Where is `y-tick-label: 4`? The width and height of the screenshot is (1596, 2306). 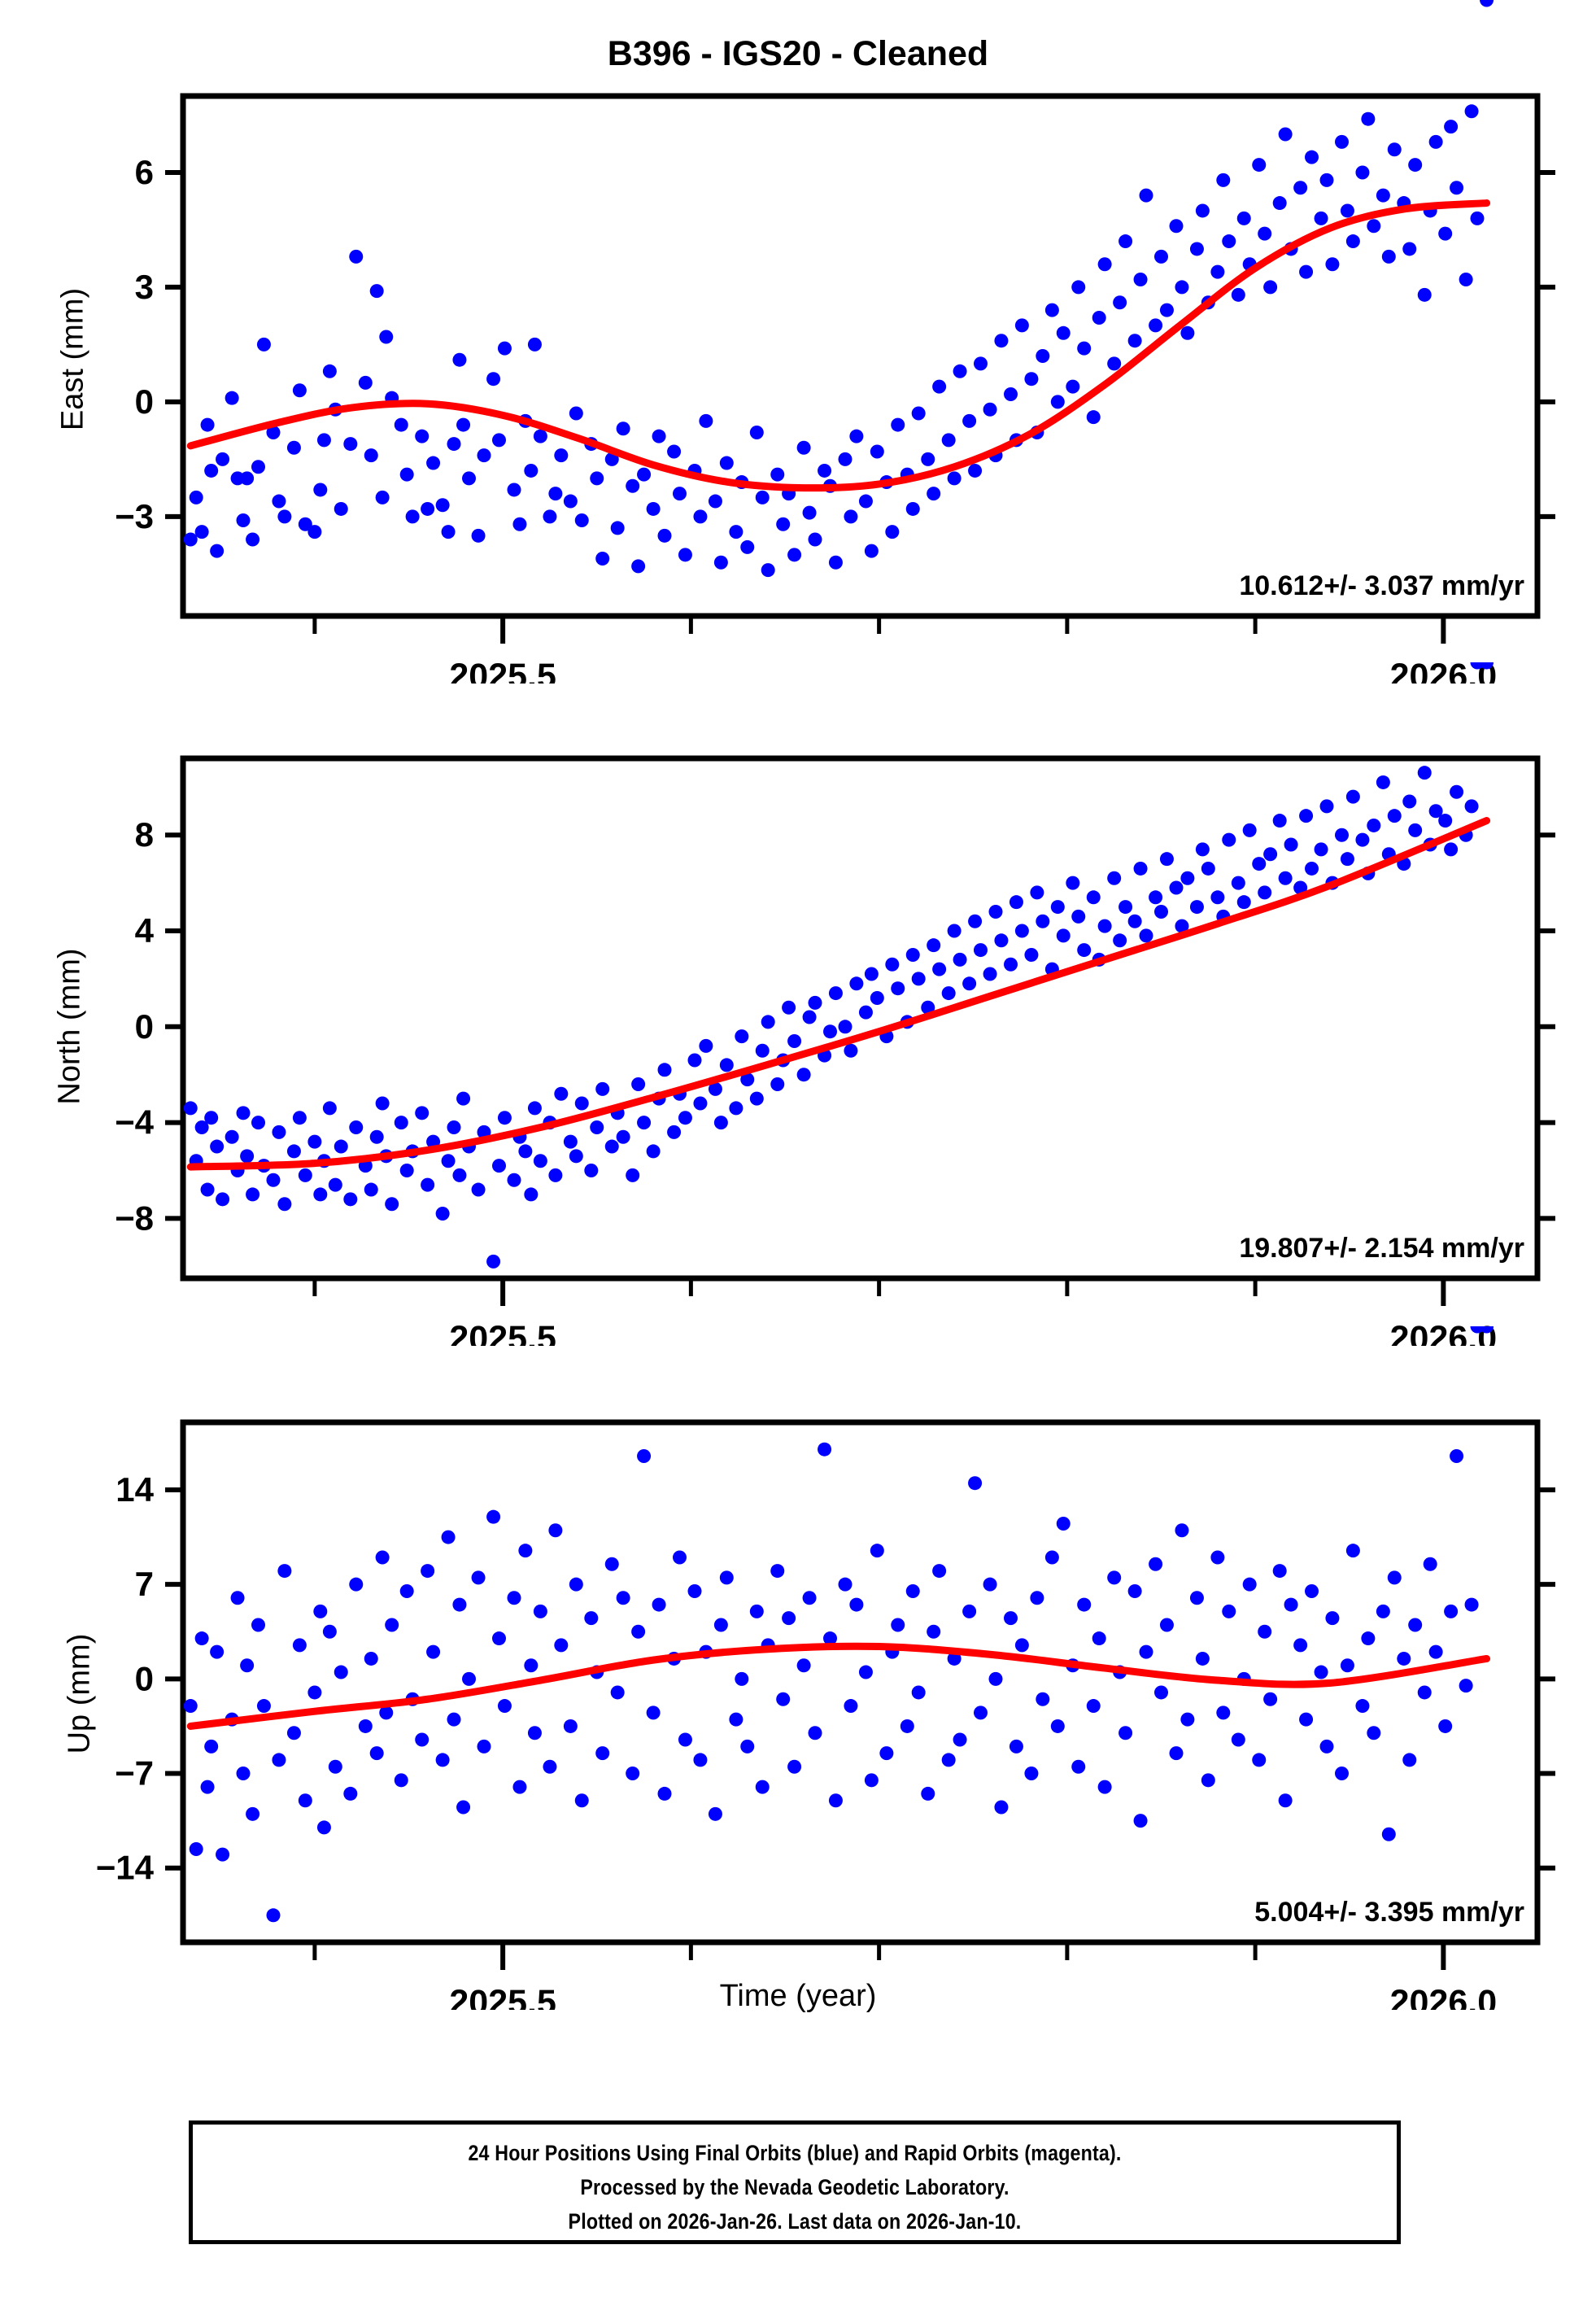 y-tick-label: 4 is located at coordinates (145, 930).